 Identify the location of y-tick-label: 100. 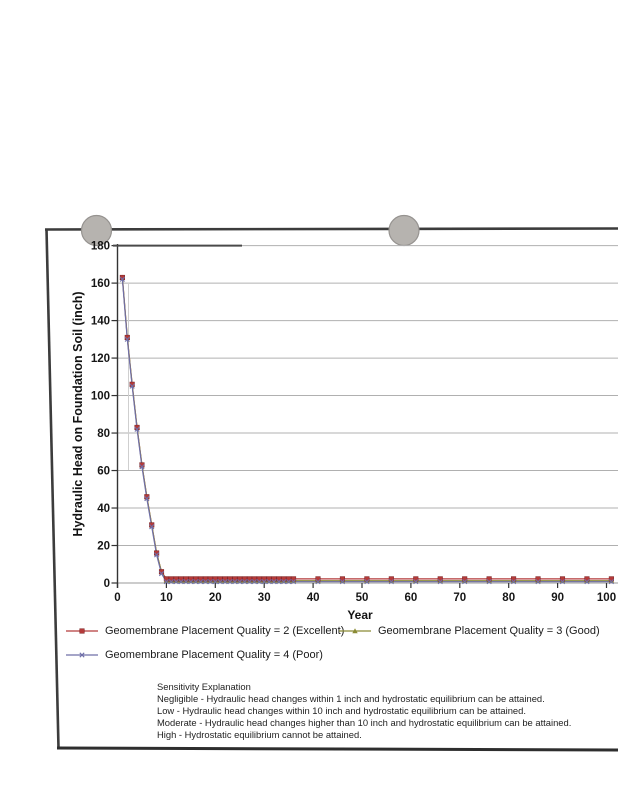
(100, 397).